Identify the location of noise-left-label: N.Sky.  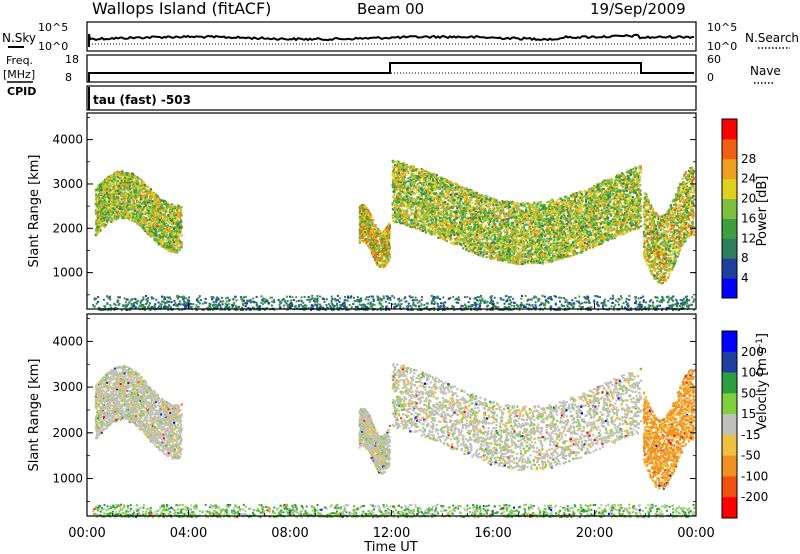
(19, 38).